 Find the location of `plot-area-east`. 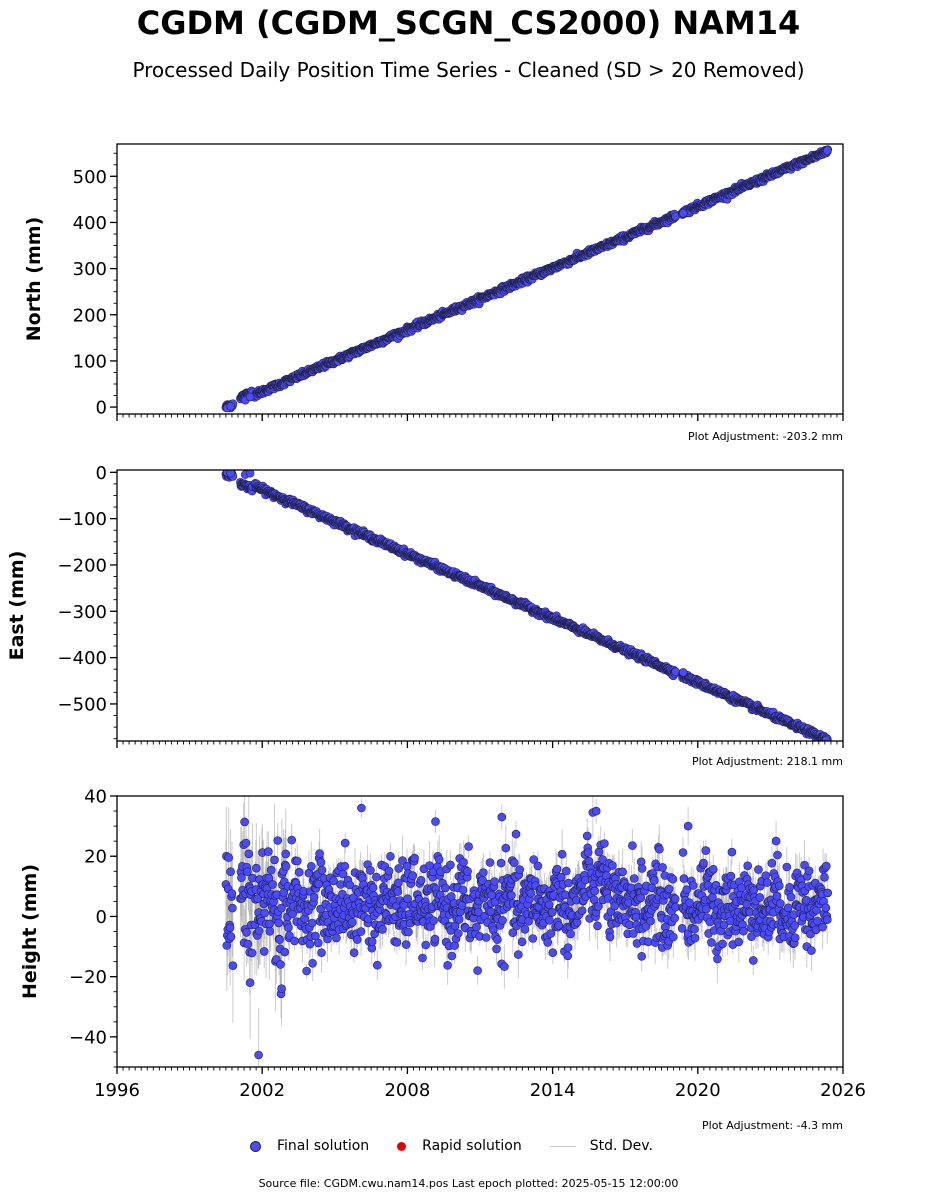

plot-area-east is located at coordinates (526, 605).